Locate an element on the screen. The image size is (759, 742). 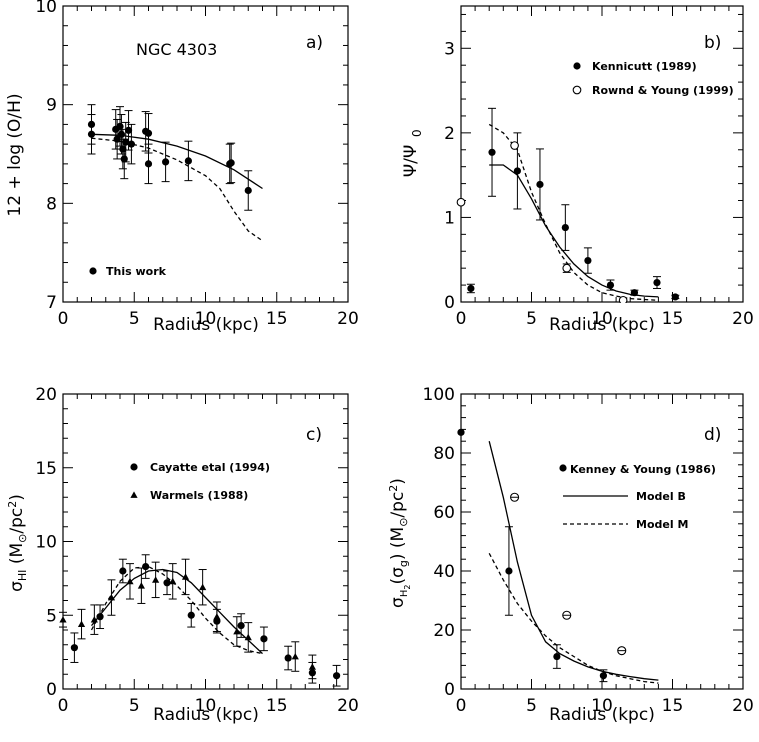
panel-d-xtick-label: 10 is located at coordinates (602, 706).